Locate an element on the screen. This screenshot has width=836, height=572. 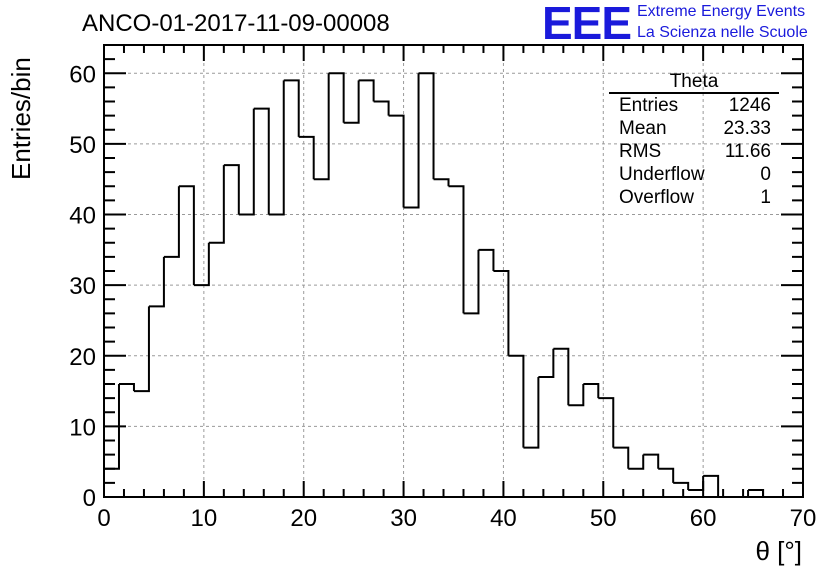
plot-title: ANCO-01-2017-11-09-00008 is located at coordinates (236, 23).